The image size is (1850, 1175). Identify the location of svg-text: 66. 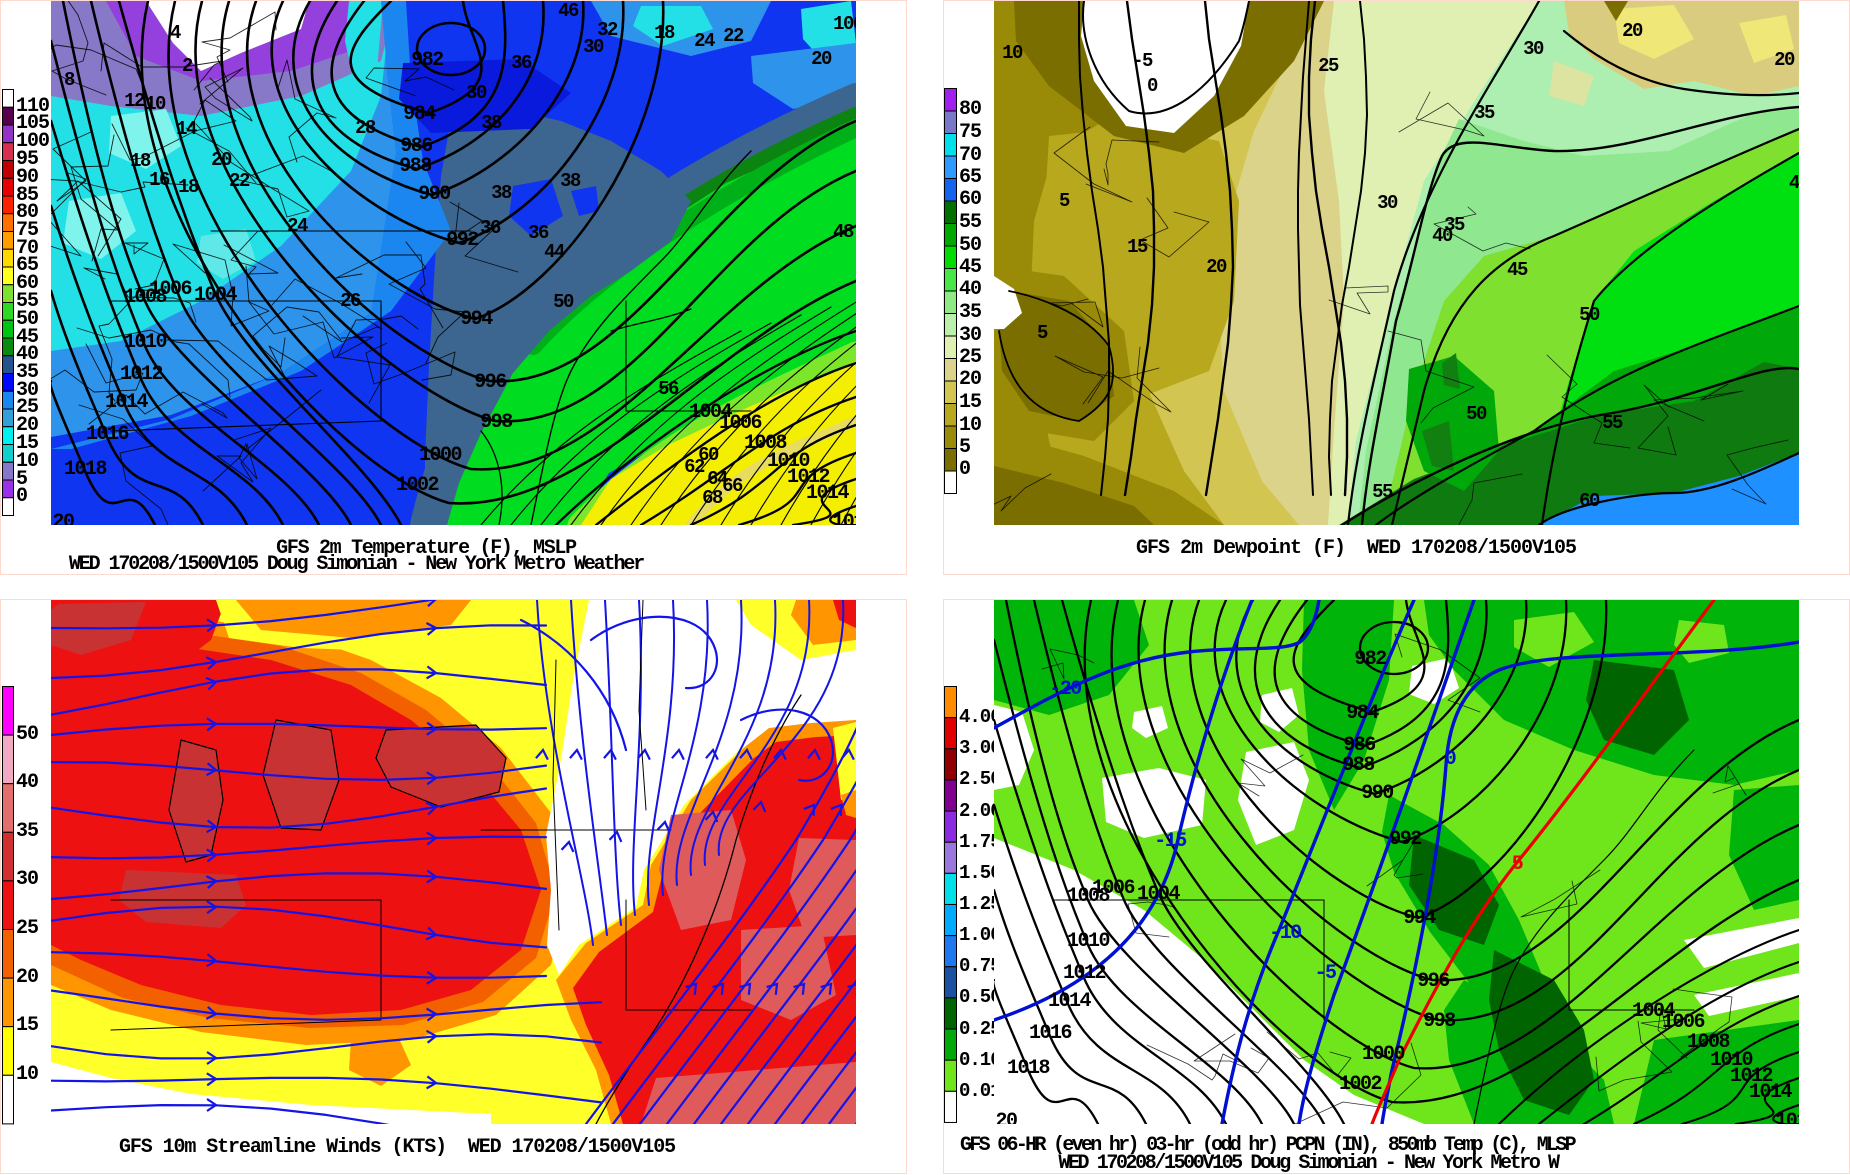
(732, 486).